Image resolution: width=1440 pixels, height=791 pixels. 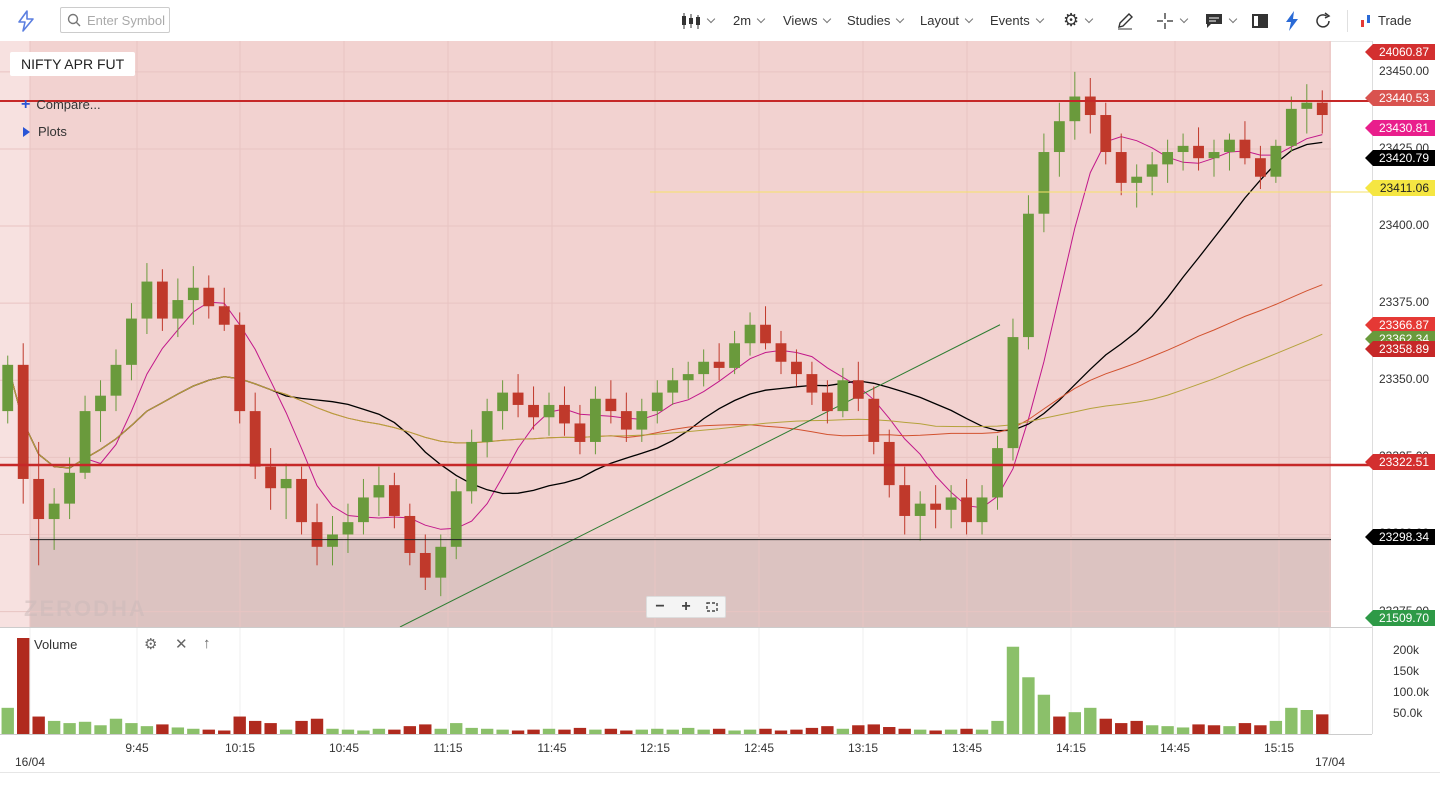 What do you see at coordinates (1221, 20) in the screenshot?
I see `alerts-button` at bounding box center [1221, 20].